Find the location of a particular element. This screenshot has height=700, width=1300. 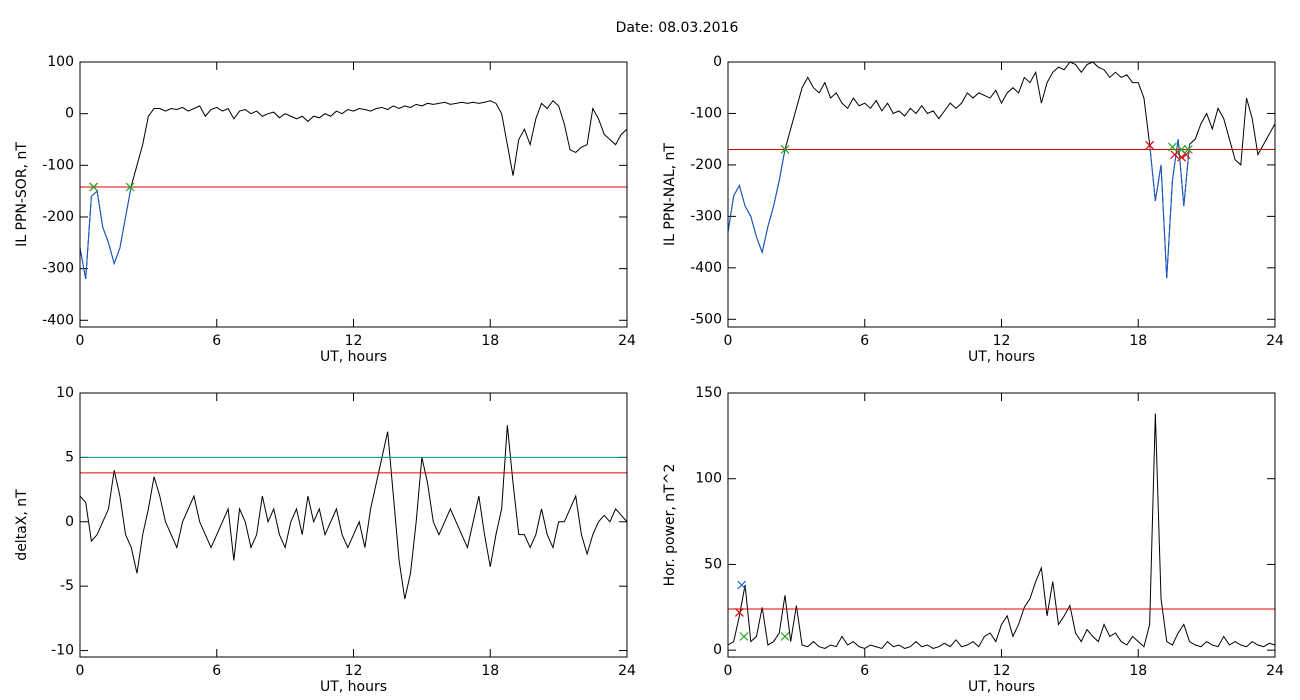

y-axis-label: Hor. power, nT^2 is located at coordinates (670, 525).